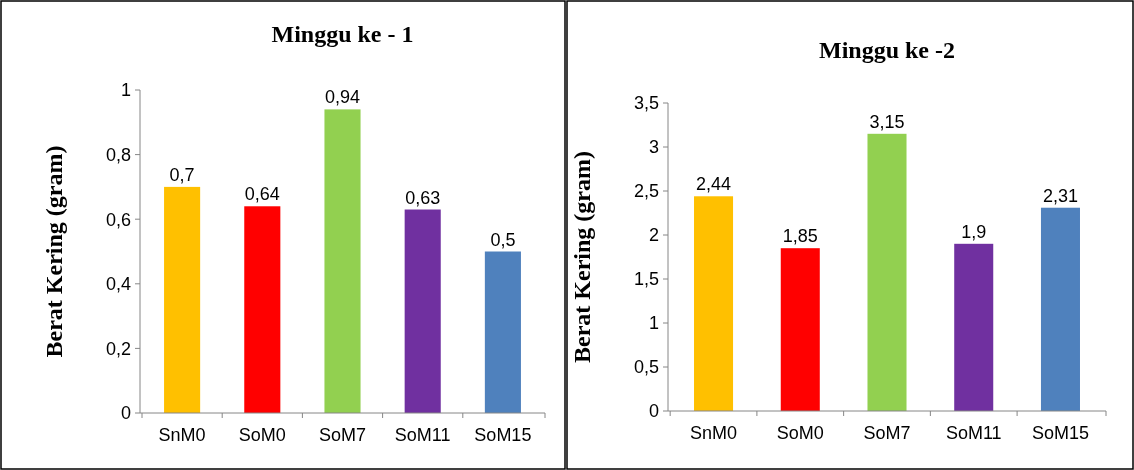 The width and height of the screenshot is (1134, 470). What do you see at coordinates (800, 236) in the screenshot?
I see `data-label: 1,85` at bounding box center [800, 236].